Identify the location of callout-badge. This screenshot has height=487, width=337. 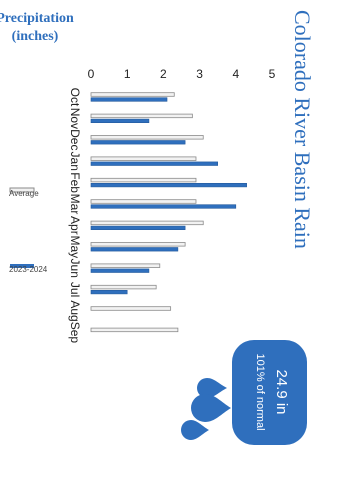
(269, 392).